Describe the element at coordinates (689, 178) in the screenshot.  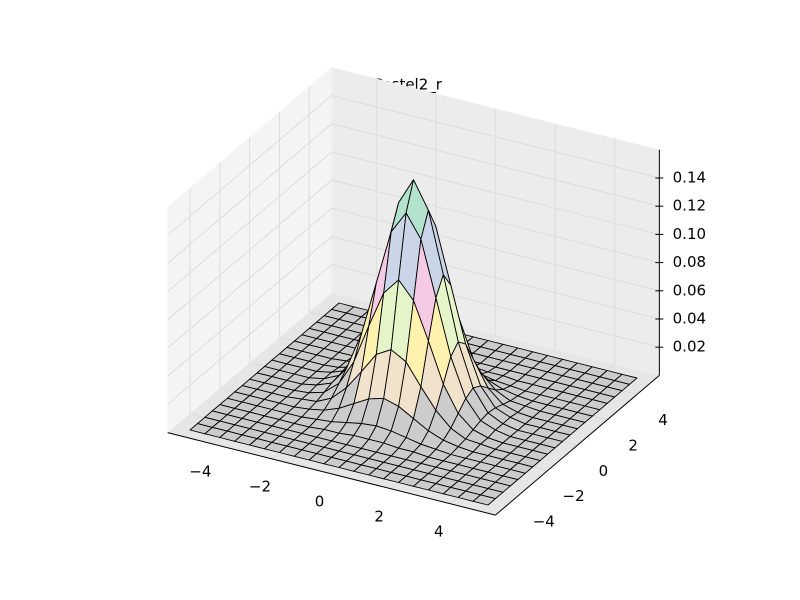
I see `z-tick-label: 0.14` at that location.